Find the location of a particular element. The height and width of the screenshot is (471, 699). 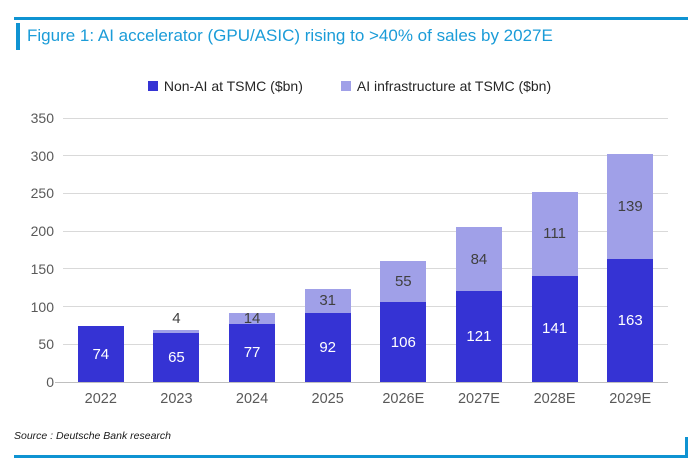

bar-segment-non-ai: 121 is located at coordinates (478, 336).